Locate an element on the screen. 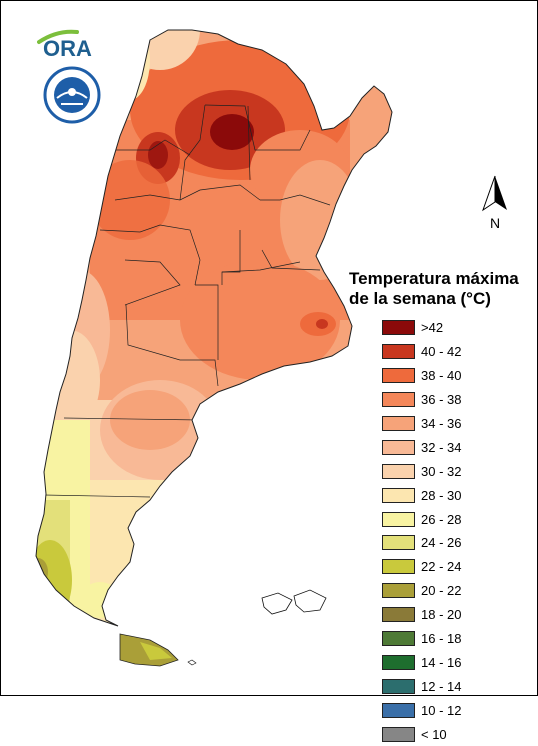  legend-item: 40 - 42 is located at coordinates (447, 352).